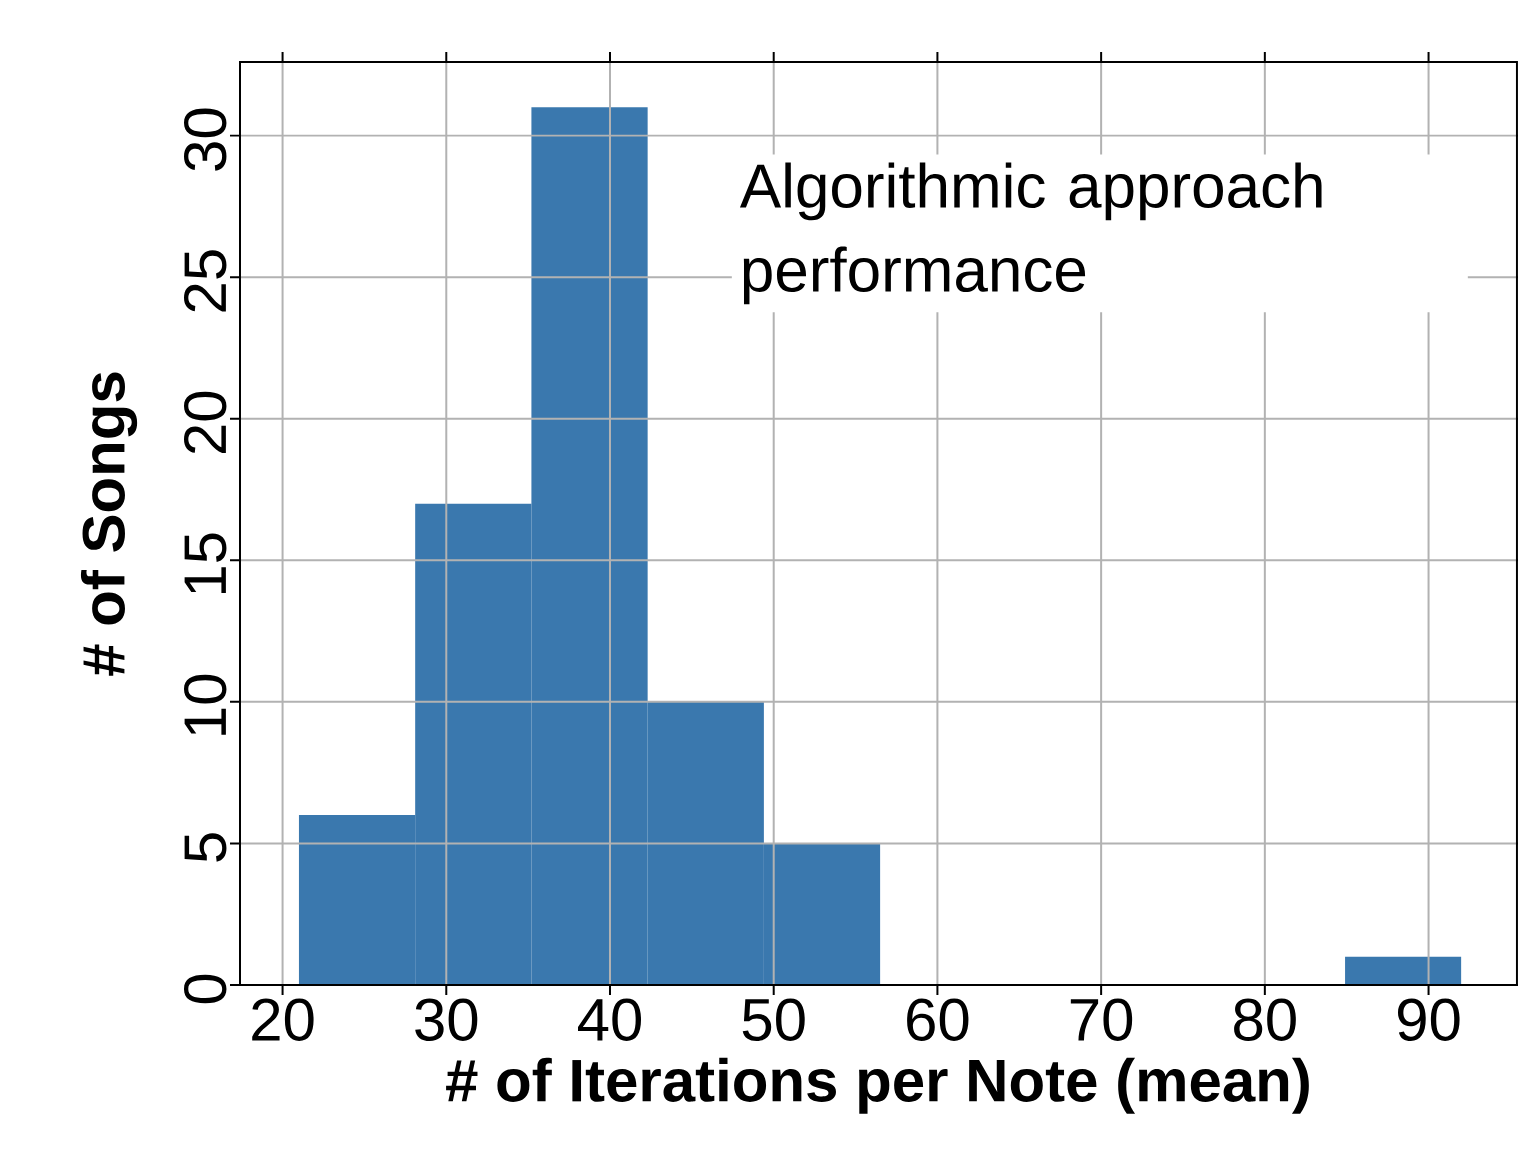  What do you see at coordinates (1428, 1019) in the screenshot?
I see `x-tick-label: 90` at bounding box center [1428, 1019].